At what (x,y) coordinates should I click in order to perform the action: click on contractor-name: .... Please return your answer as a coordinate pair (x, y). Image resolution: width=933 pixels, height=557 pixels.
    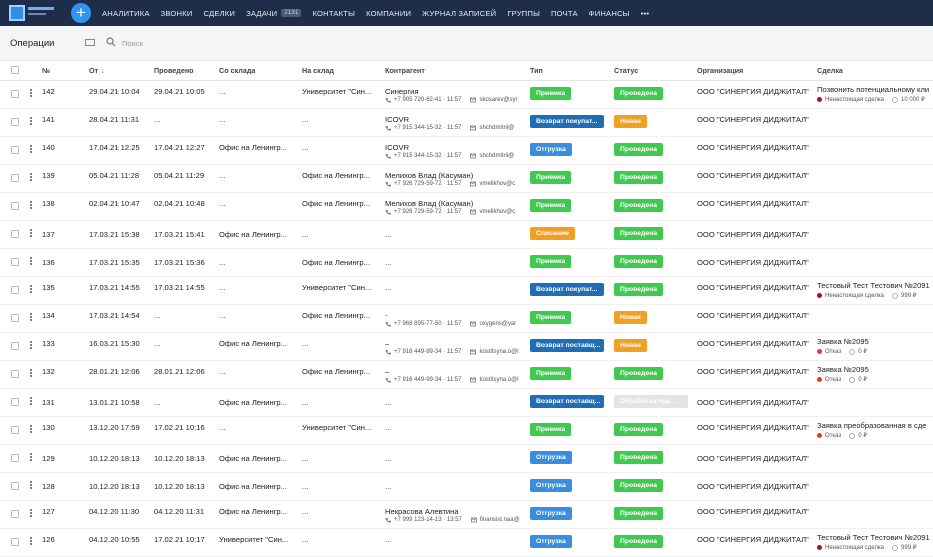
    Looking at the image, I should click on (388, 234).